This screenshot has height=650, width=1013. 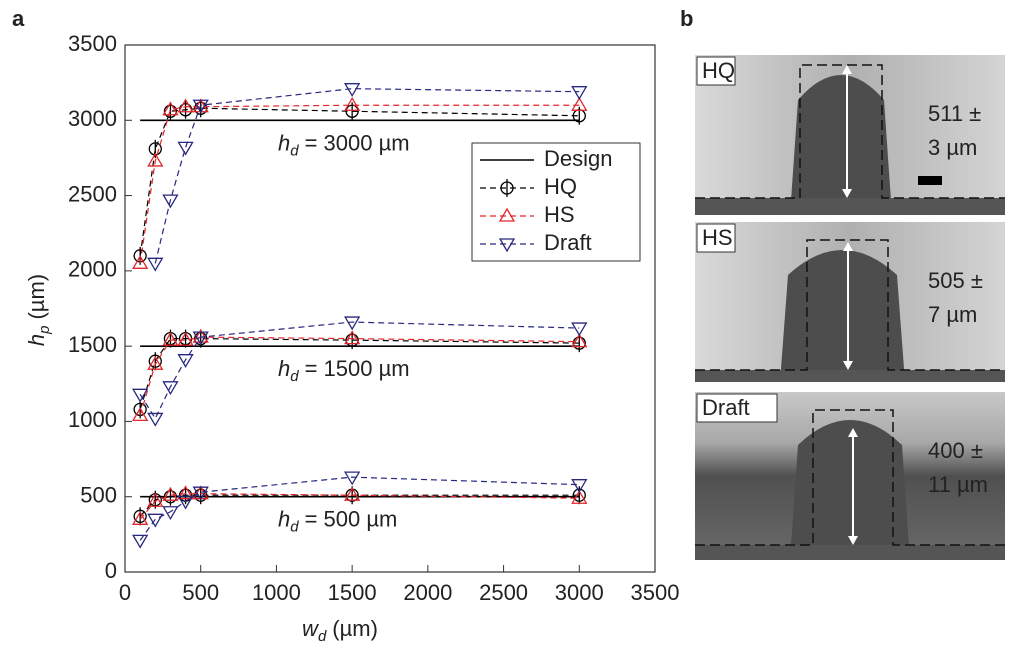 I want to click on design-outline, so click(x=850, y=131).